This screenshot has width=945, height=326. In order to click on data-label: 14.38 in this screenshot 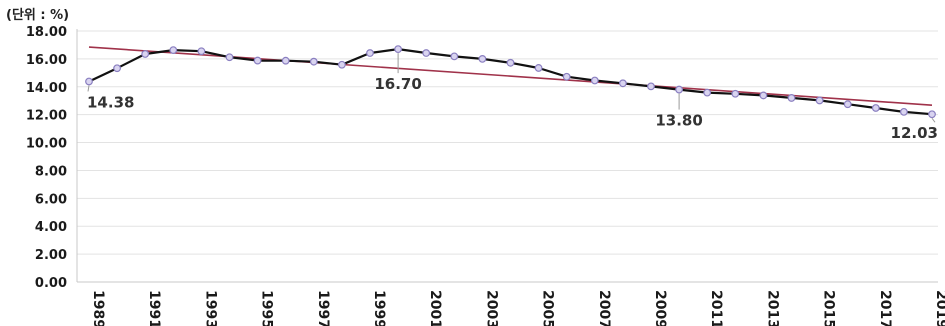, I will do `click(110, 102)`.